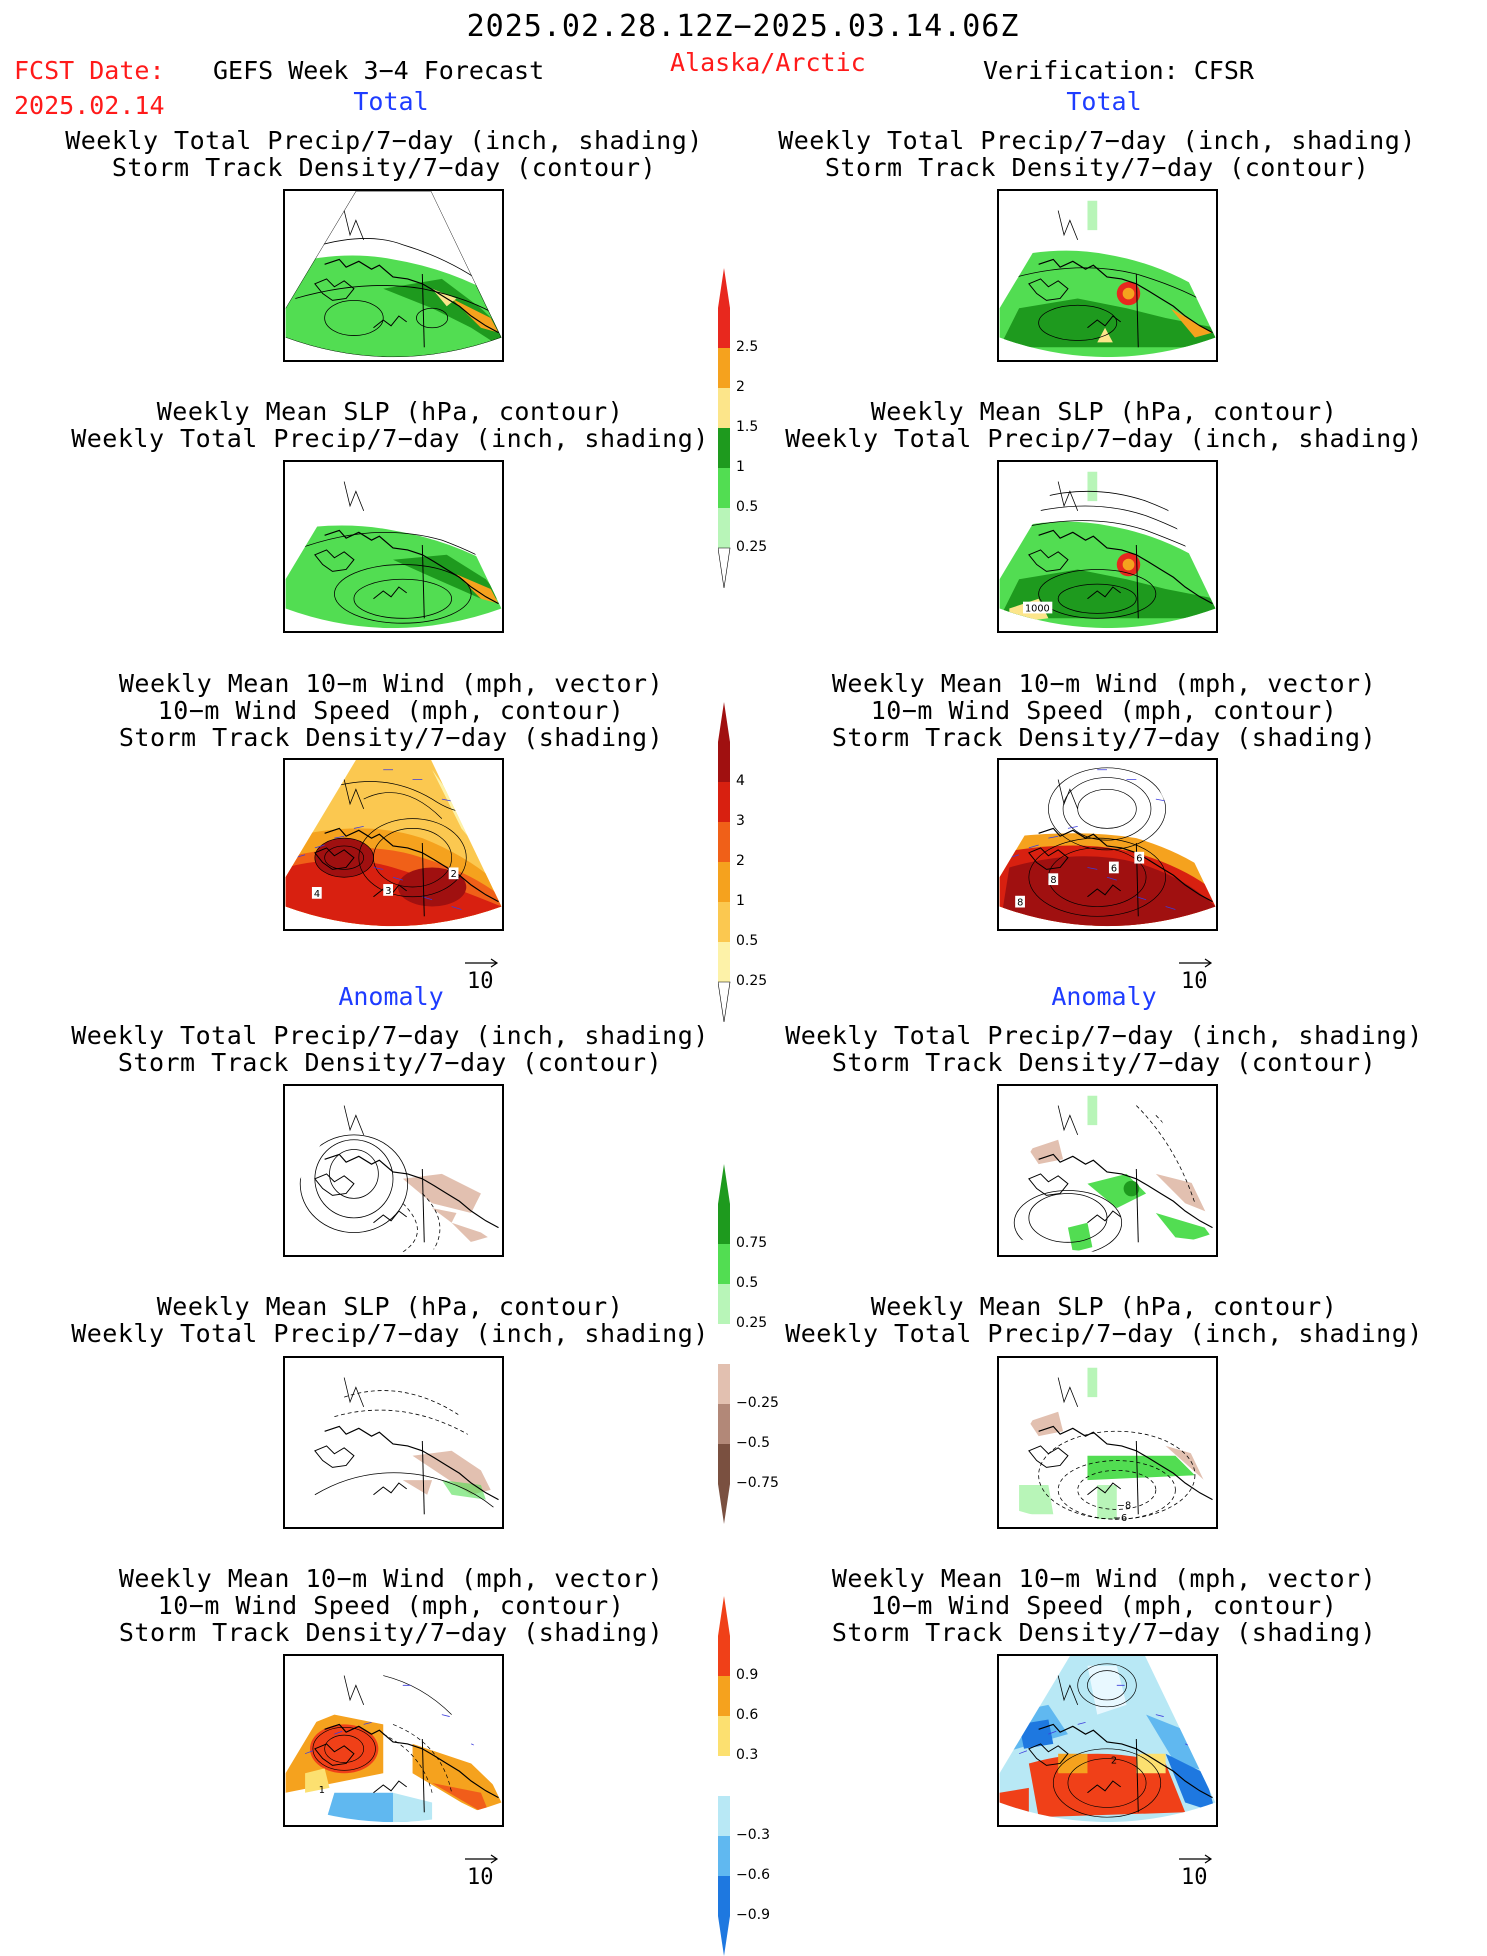 The width and height of the screenshot is (1487, 1956). Describe the element at coordinates (757, 1483) in the screenshot. I see `colorbar-label: −0.75` at that location.